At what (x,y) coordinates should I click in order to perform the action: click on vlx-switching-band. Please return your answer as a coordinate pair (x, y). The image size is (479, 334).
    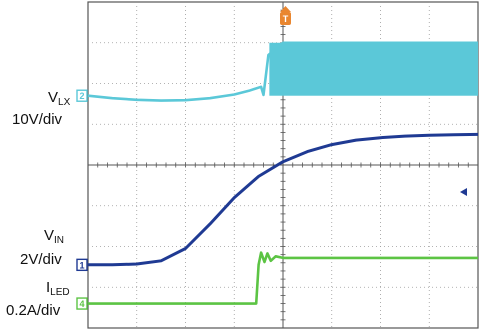
    Looking at the image, I should click on (373, 69).